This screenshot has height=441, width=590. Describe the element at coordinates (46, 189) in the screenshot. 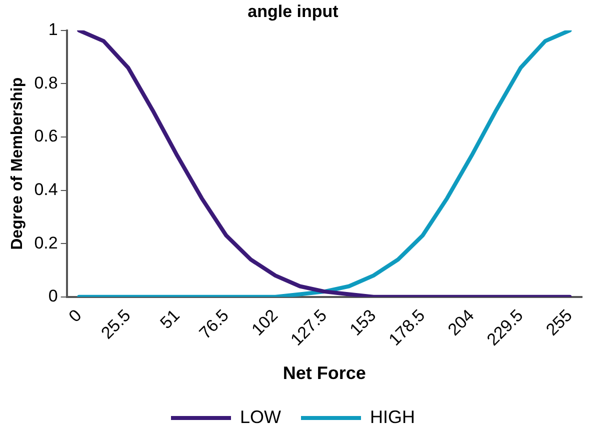

I see `y-tick-label: 0.4` at that location.